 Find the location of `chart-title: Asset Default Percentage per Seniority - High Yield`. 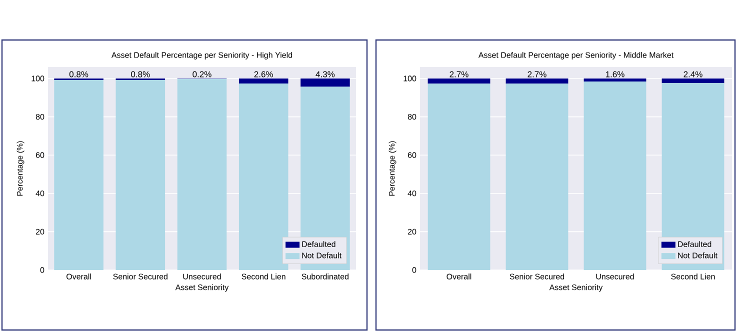

chart-title: Asset Default Percentage per Seniority - High Yield is located at coordinates (201, 56).